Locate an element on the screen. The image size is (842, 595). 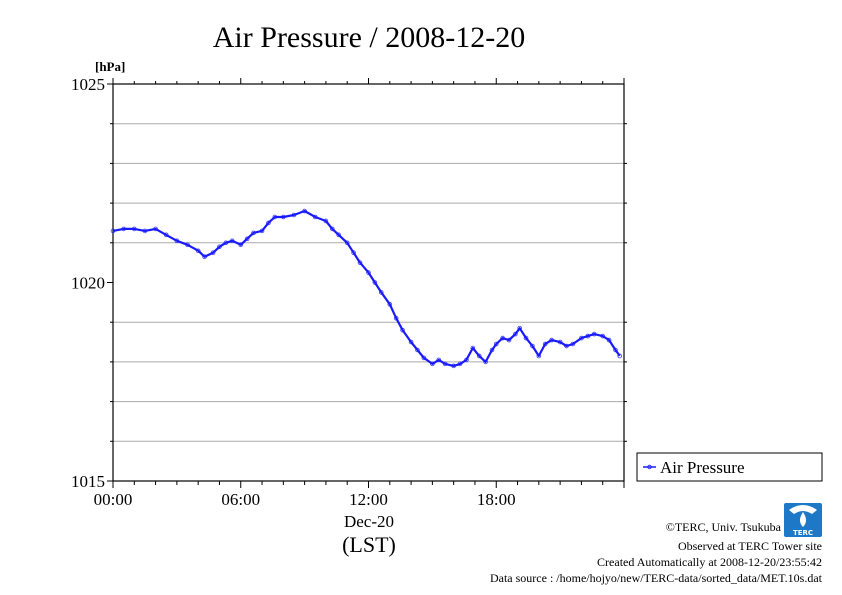
y-axis-unit-label: [hPa] is located at coordinates (110, 66).